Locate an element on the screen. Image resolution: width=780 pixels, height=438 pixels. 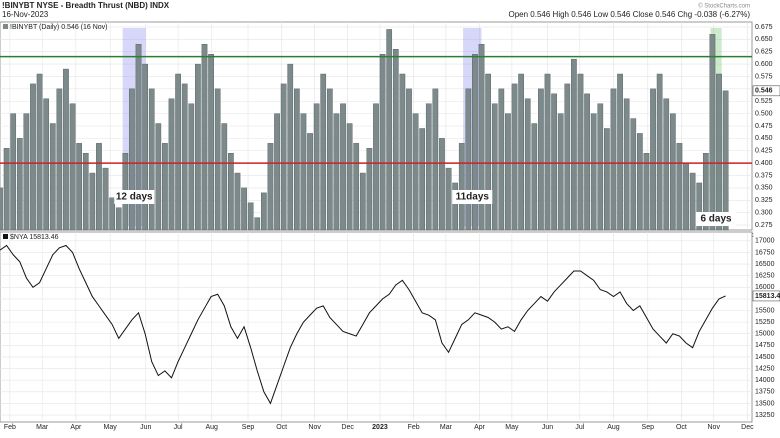
x-tick-label: Dec is located at coordinates (347, 427).